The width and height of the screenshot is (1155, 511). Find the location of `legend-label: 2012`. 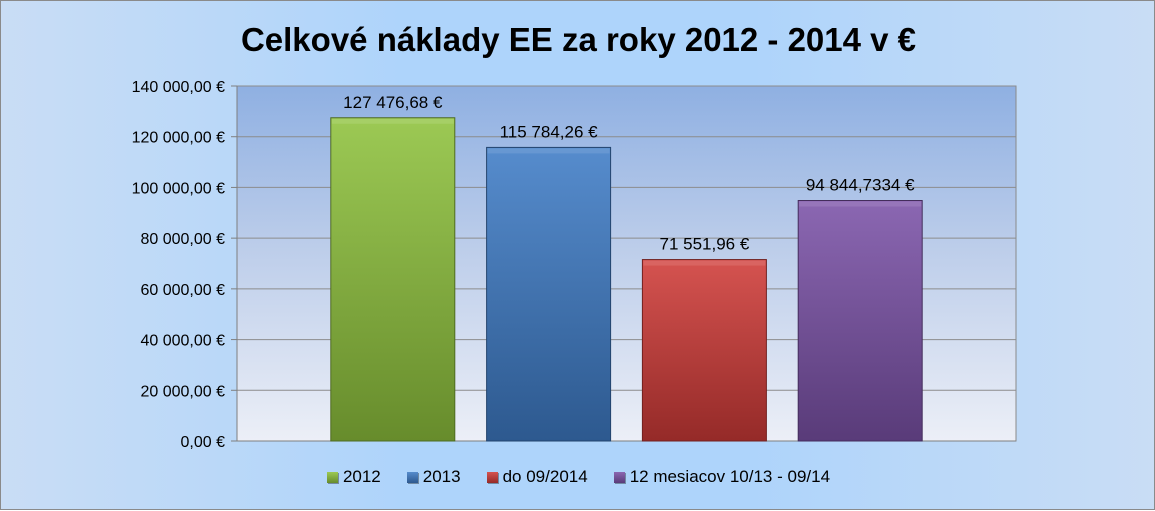

legend-label: 2012 is located at coordinates (361, 476).